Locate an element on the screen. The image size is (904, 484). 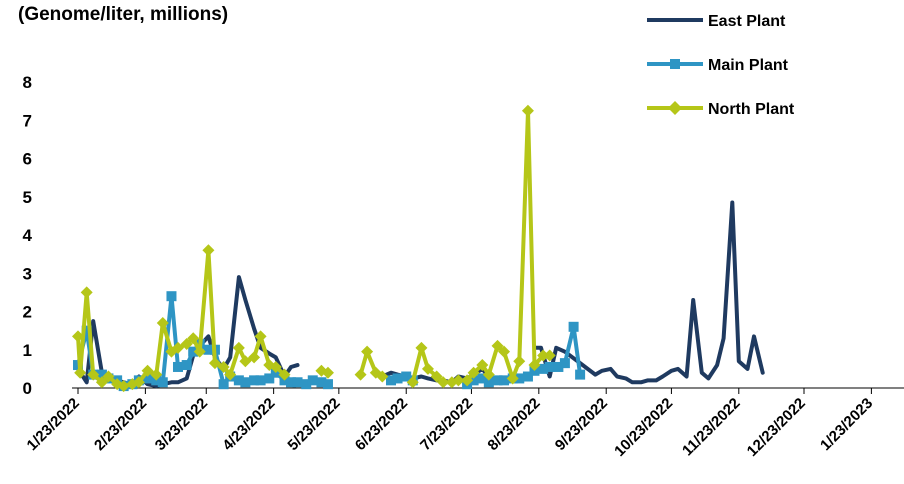
legend: East Plant Main Plant North Plant is located at coordinates (721, 65).